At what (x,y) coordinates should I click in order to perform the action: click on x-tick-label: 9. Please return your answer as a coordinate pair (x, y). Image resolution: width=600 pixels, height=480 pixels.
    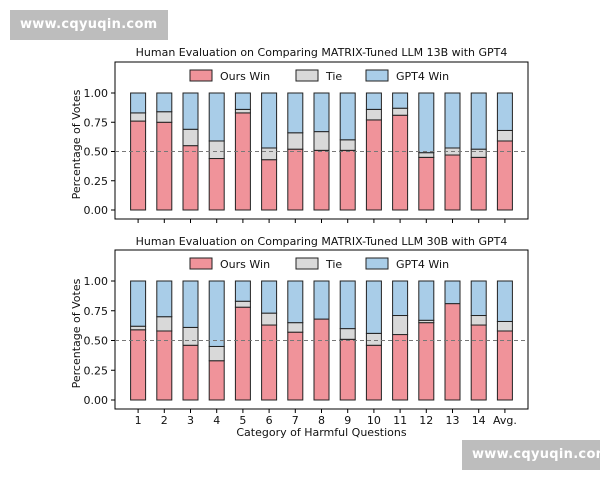
    Looking at the image, I should click on (347, 420).